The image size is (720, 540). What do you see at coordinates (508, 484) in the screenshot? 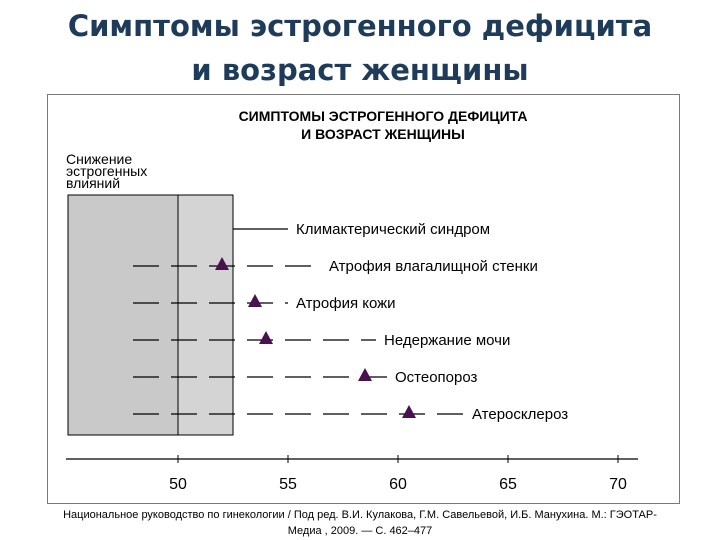
I see `x-axis-tick-label: 65` at bounding box center [508, 484].